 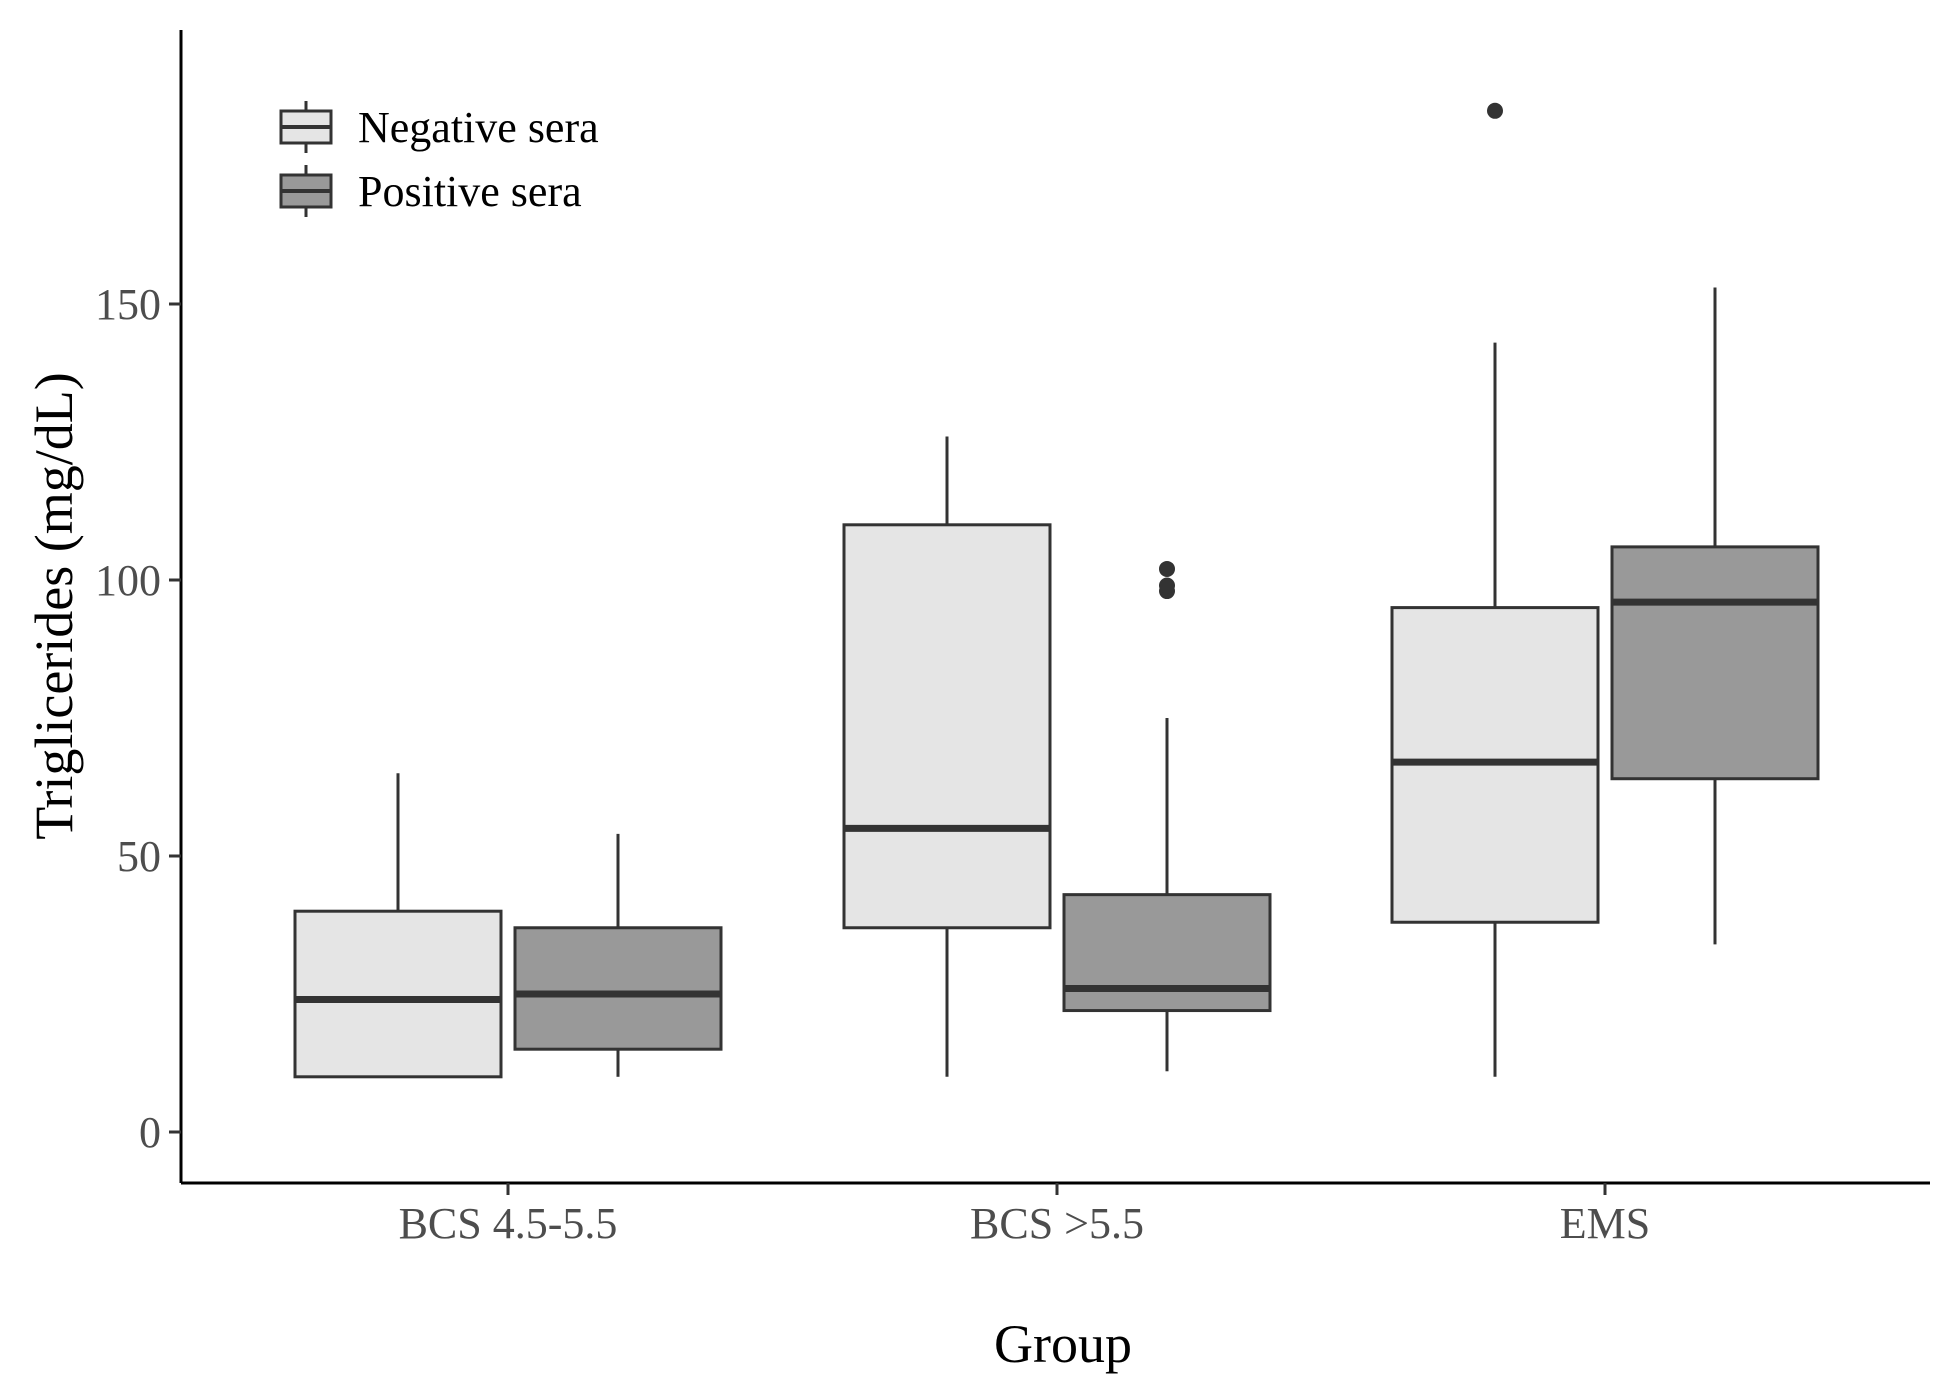 What do you see at coordinates (138, 718) in the screenshot?
I see `y-axis-ticks: 0 50 100 150` at bounding box center [138, 718].